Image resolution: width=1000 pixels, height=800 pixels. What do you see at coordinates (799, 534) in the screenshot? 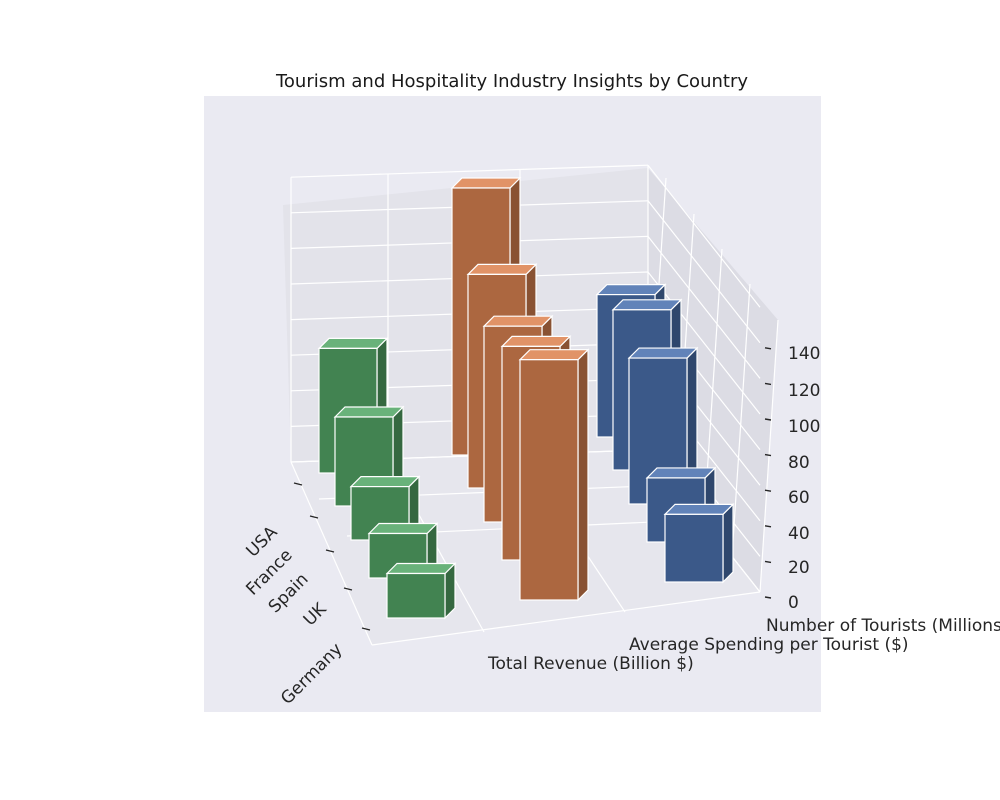
I see `z-tick-label-40: 40` at bounding box center [799, 534].